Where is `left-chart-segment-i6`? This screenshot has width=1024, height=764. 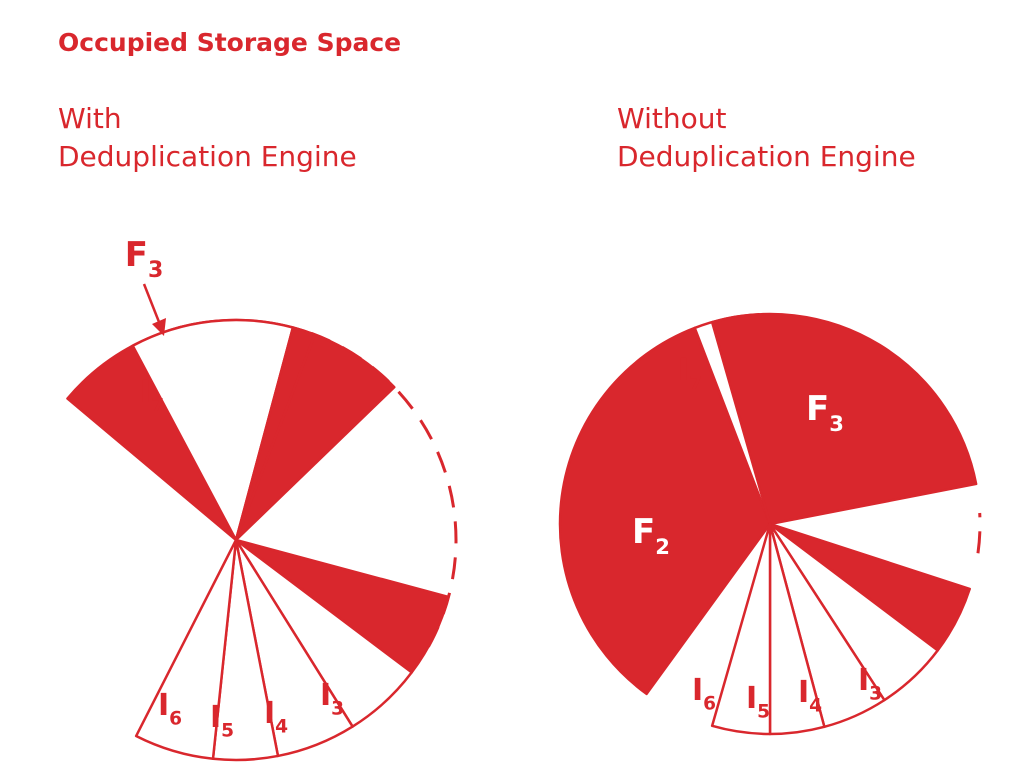
left-chart-segment-i6 is located at coordinates (186, 649).